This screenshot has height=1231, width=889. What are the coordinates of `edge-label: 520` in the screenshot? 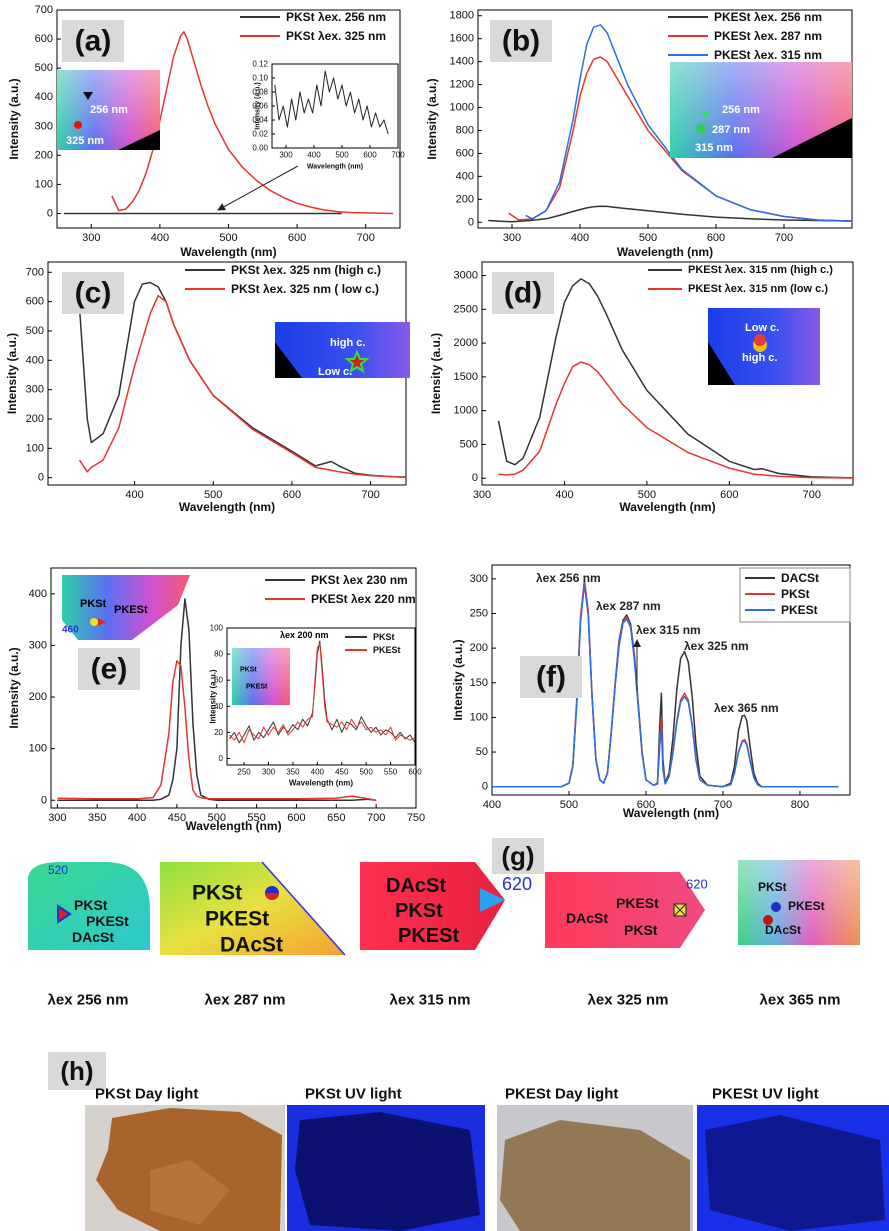 It's located at (58, 870).